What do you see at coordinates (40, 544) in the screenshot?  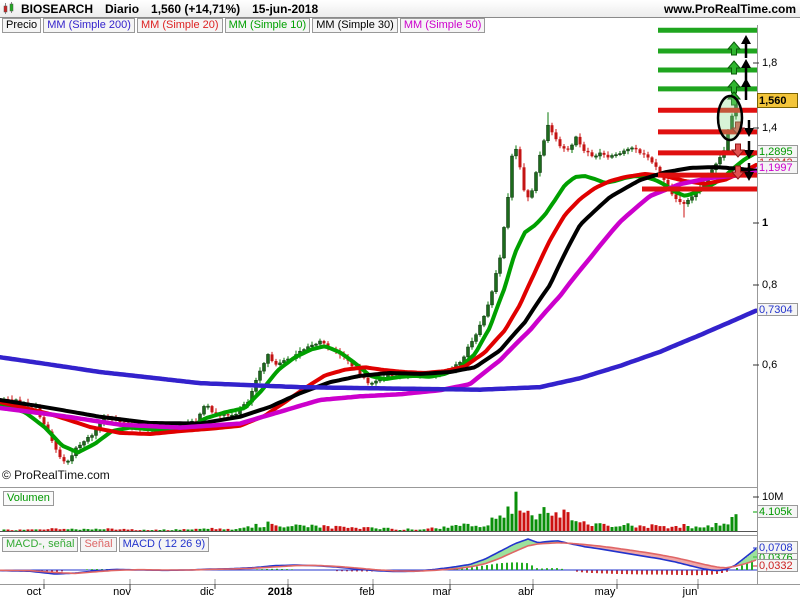 I see `macd-legend-item-macd-senal: MACD-, señal` at bounding box center [40, 544].